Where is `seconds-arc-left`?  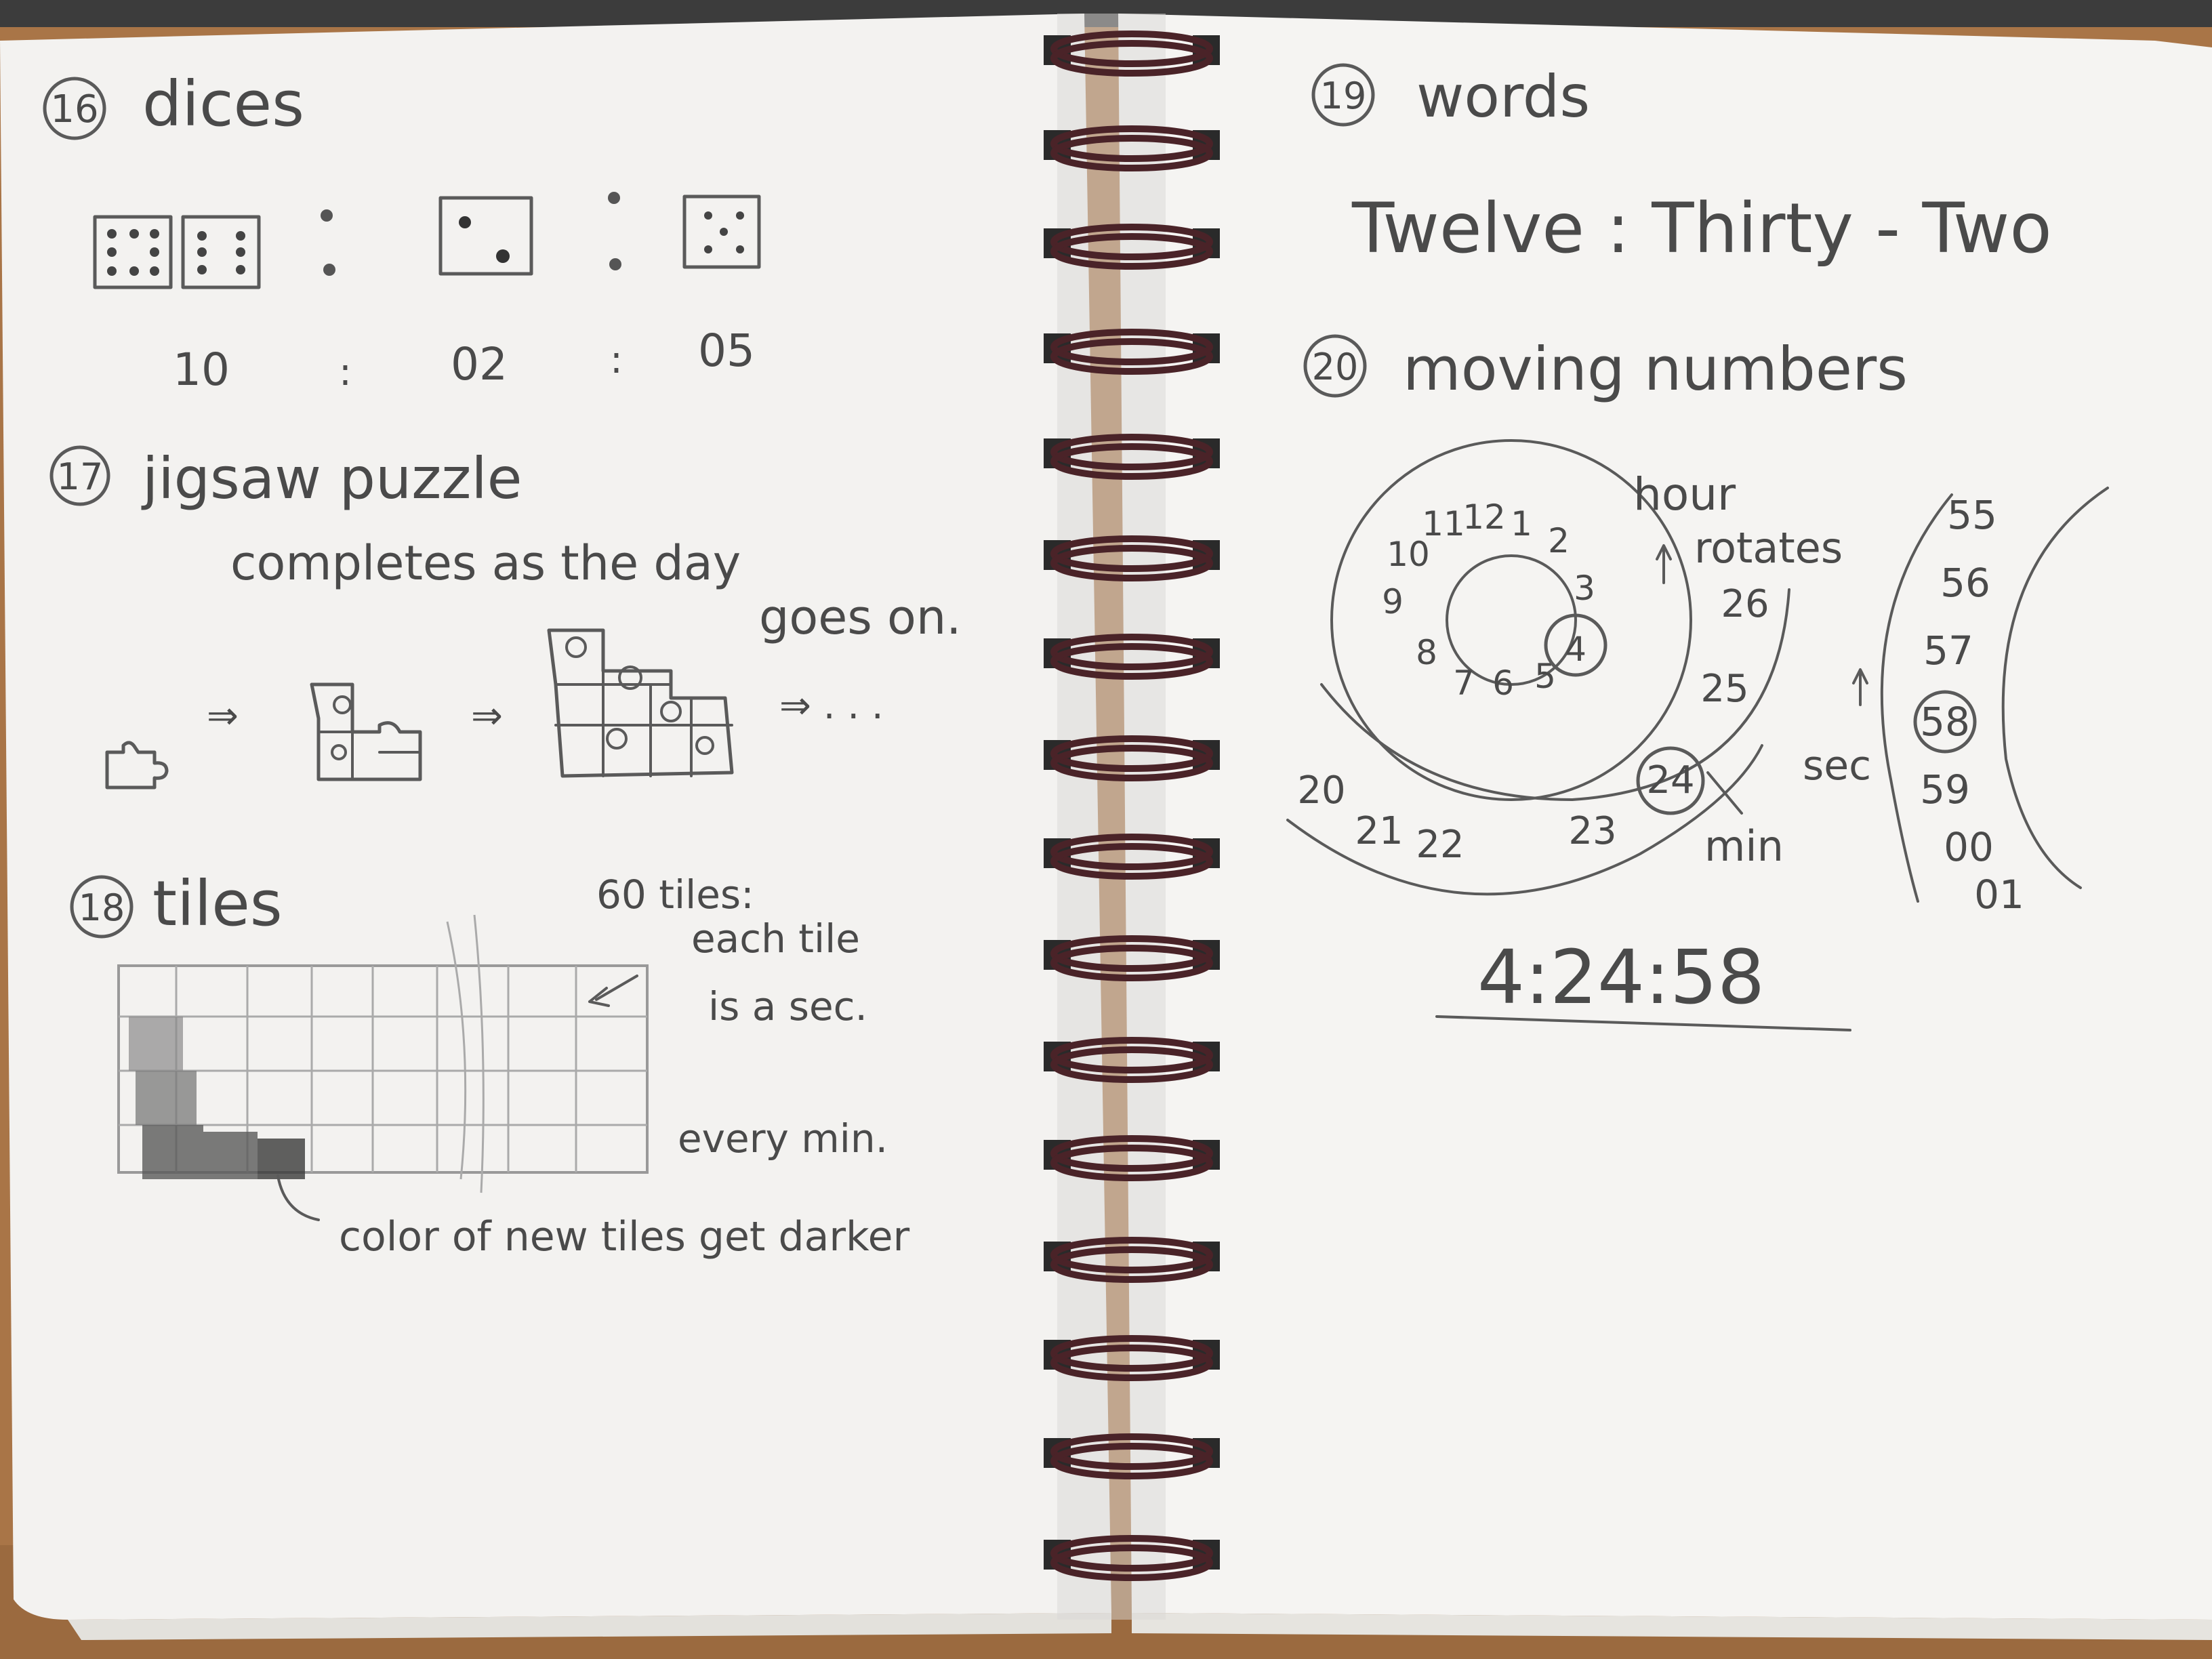 seconds-arc-left is located at coordinates (1917, 698).